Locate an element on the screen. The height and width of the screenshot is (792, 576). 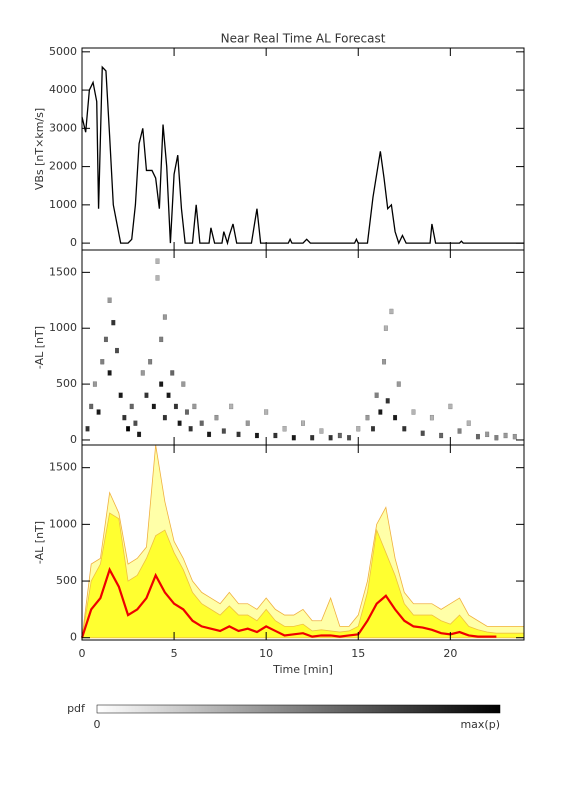
colorbar-max: max(p) is located at coordinates (480, 724).